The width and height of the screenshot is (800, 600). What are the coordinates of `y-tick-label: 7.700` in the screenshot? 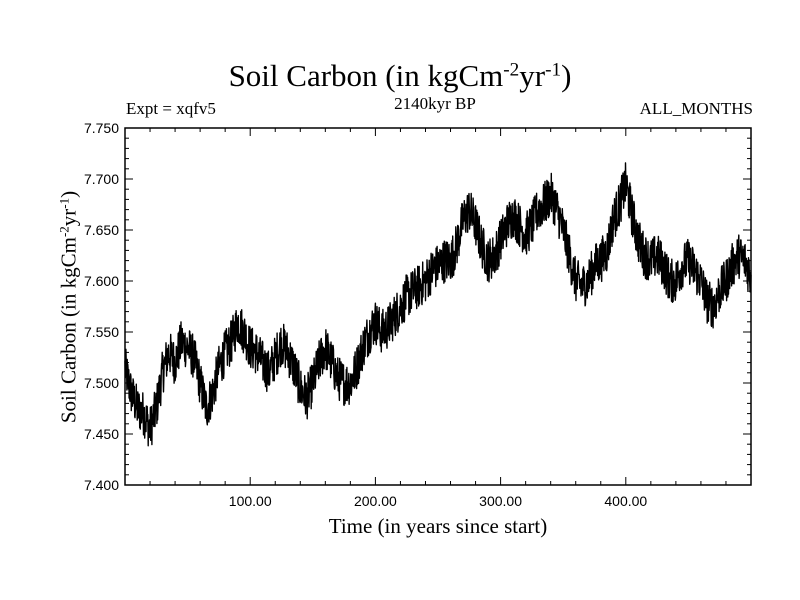 It's located at (101, 179).